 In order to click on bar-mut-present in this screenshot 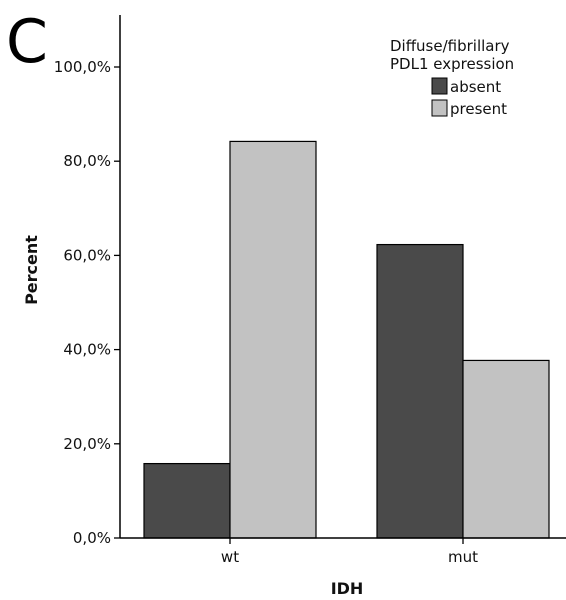, I will do `click(506, 449)`.